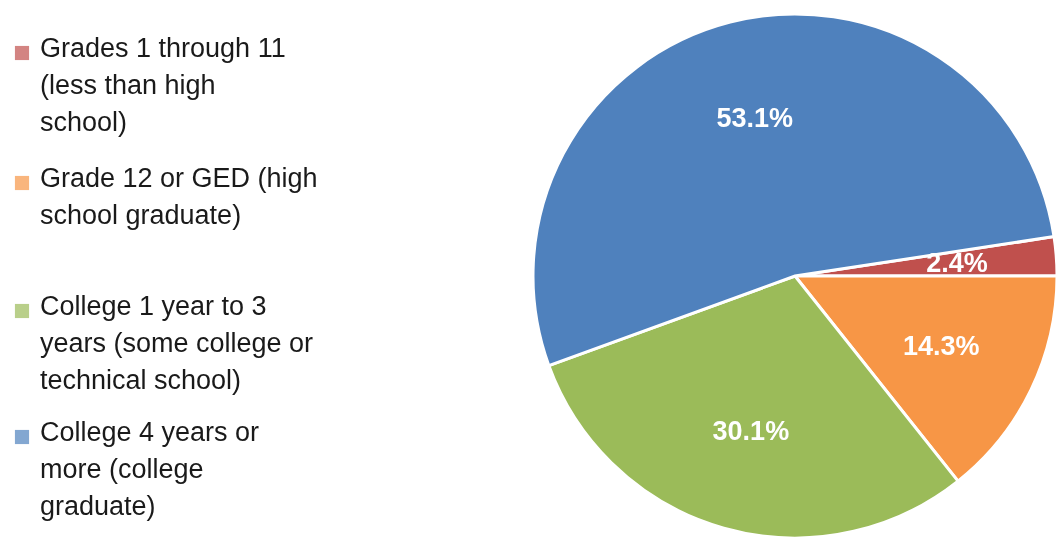 Image resolution: width=1058 pixels, height=547 pixels. What do you see at coordinates (751, 431) in the screenshot?
I see `data-label: 30.1%` at bounding box center [751, 431].